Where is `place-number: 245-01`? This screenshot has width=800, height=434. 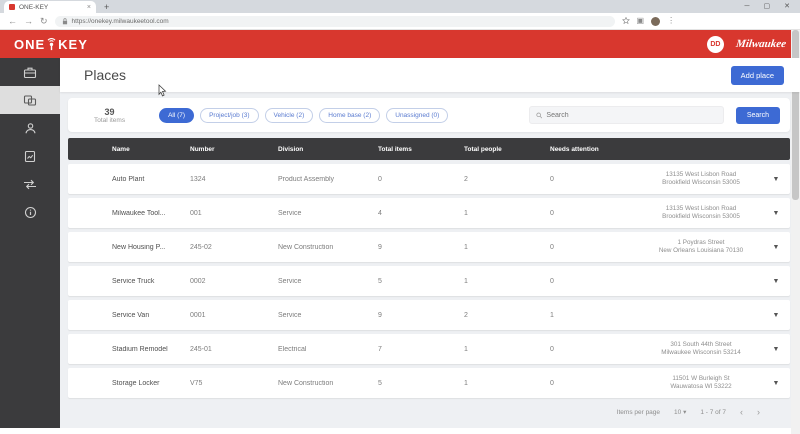
place-number: 245-01 is located at coordinates (201, 349).